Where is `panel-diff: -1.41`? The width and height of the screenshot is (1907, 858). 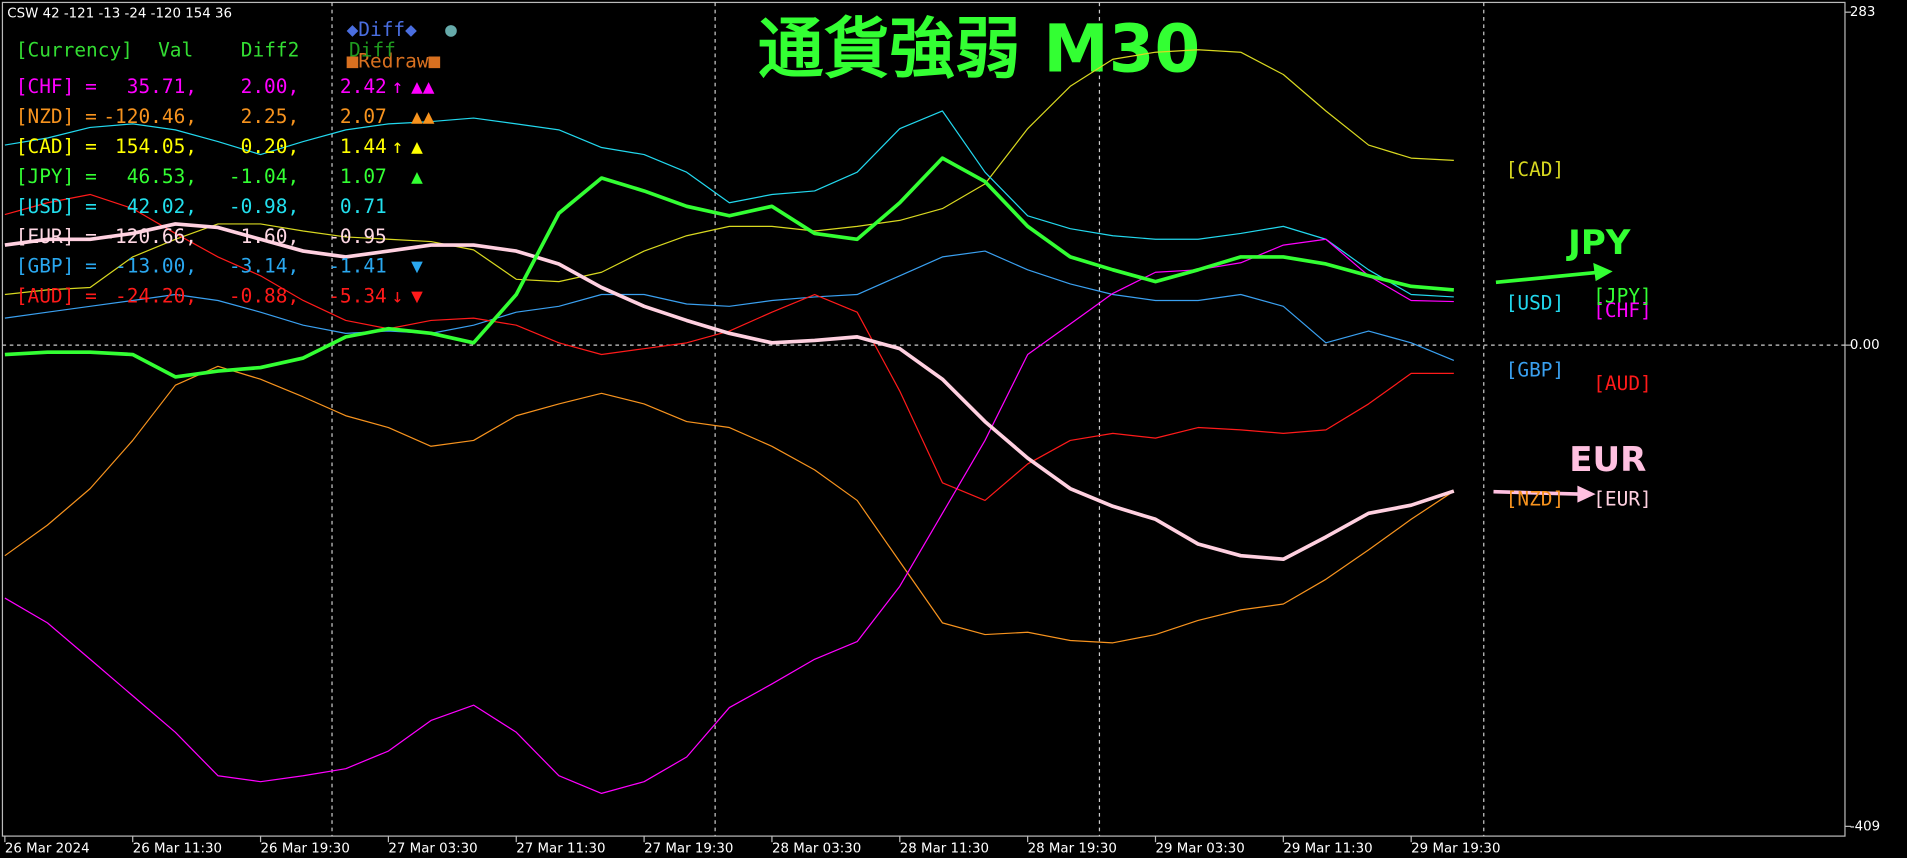
panel-diff: -1.41 is located at coordinates (357, 266).